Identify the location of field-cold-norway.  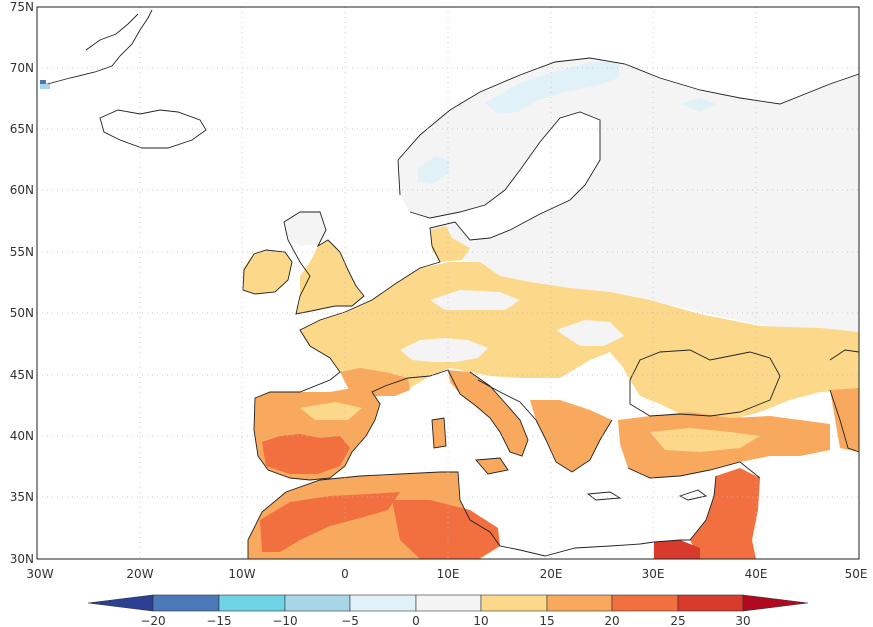
(434, 170).